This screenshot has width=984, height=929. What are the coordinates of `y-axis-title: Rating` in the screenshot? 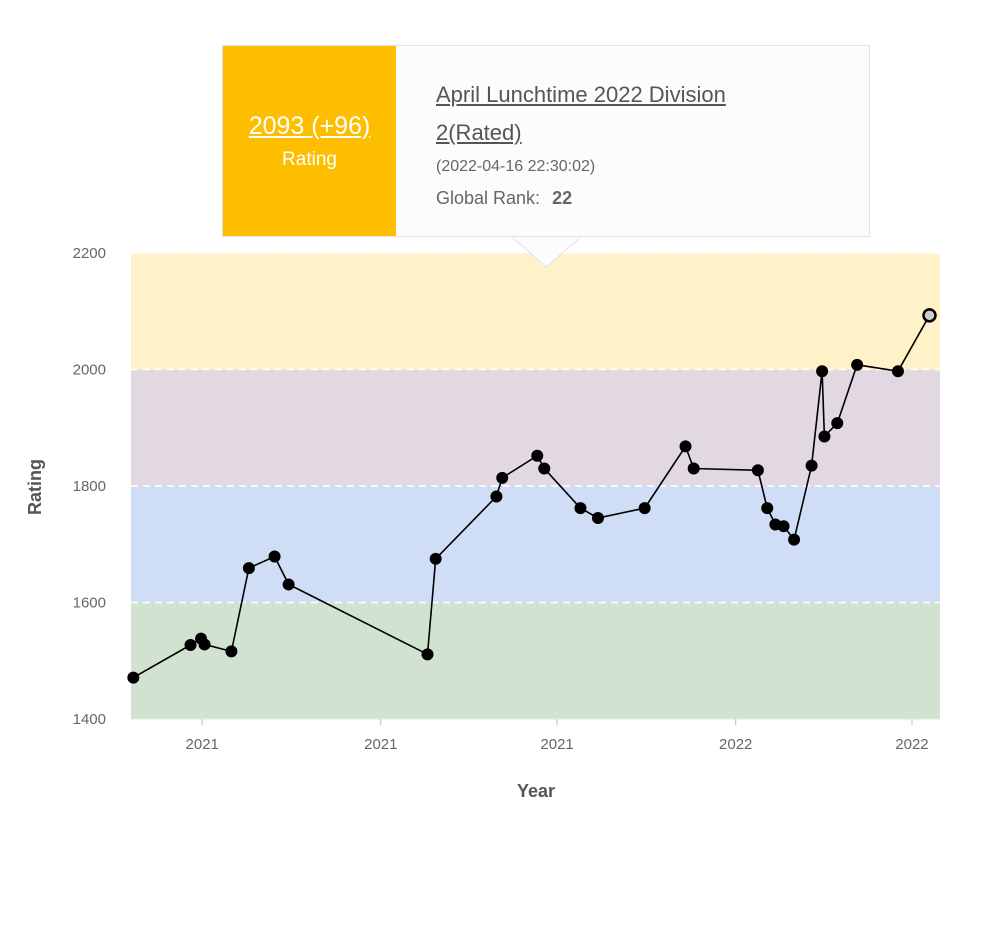 It's located at (35, 487).